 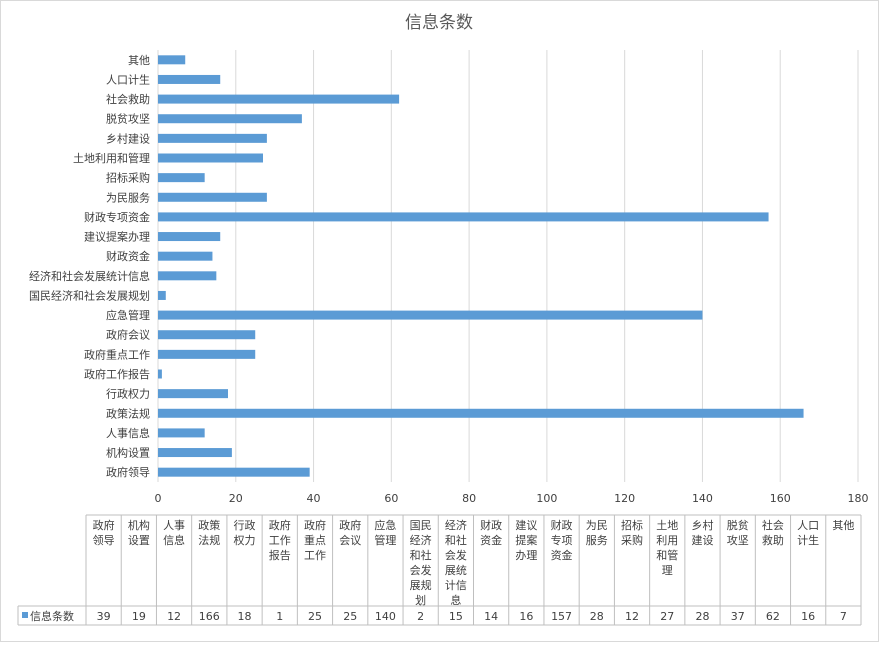 I want to click on table-value-cell: 62, so click(x=773, y=616).